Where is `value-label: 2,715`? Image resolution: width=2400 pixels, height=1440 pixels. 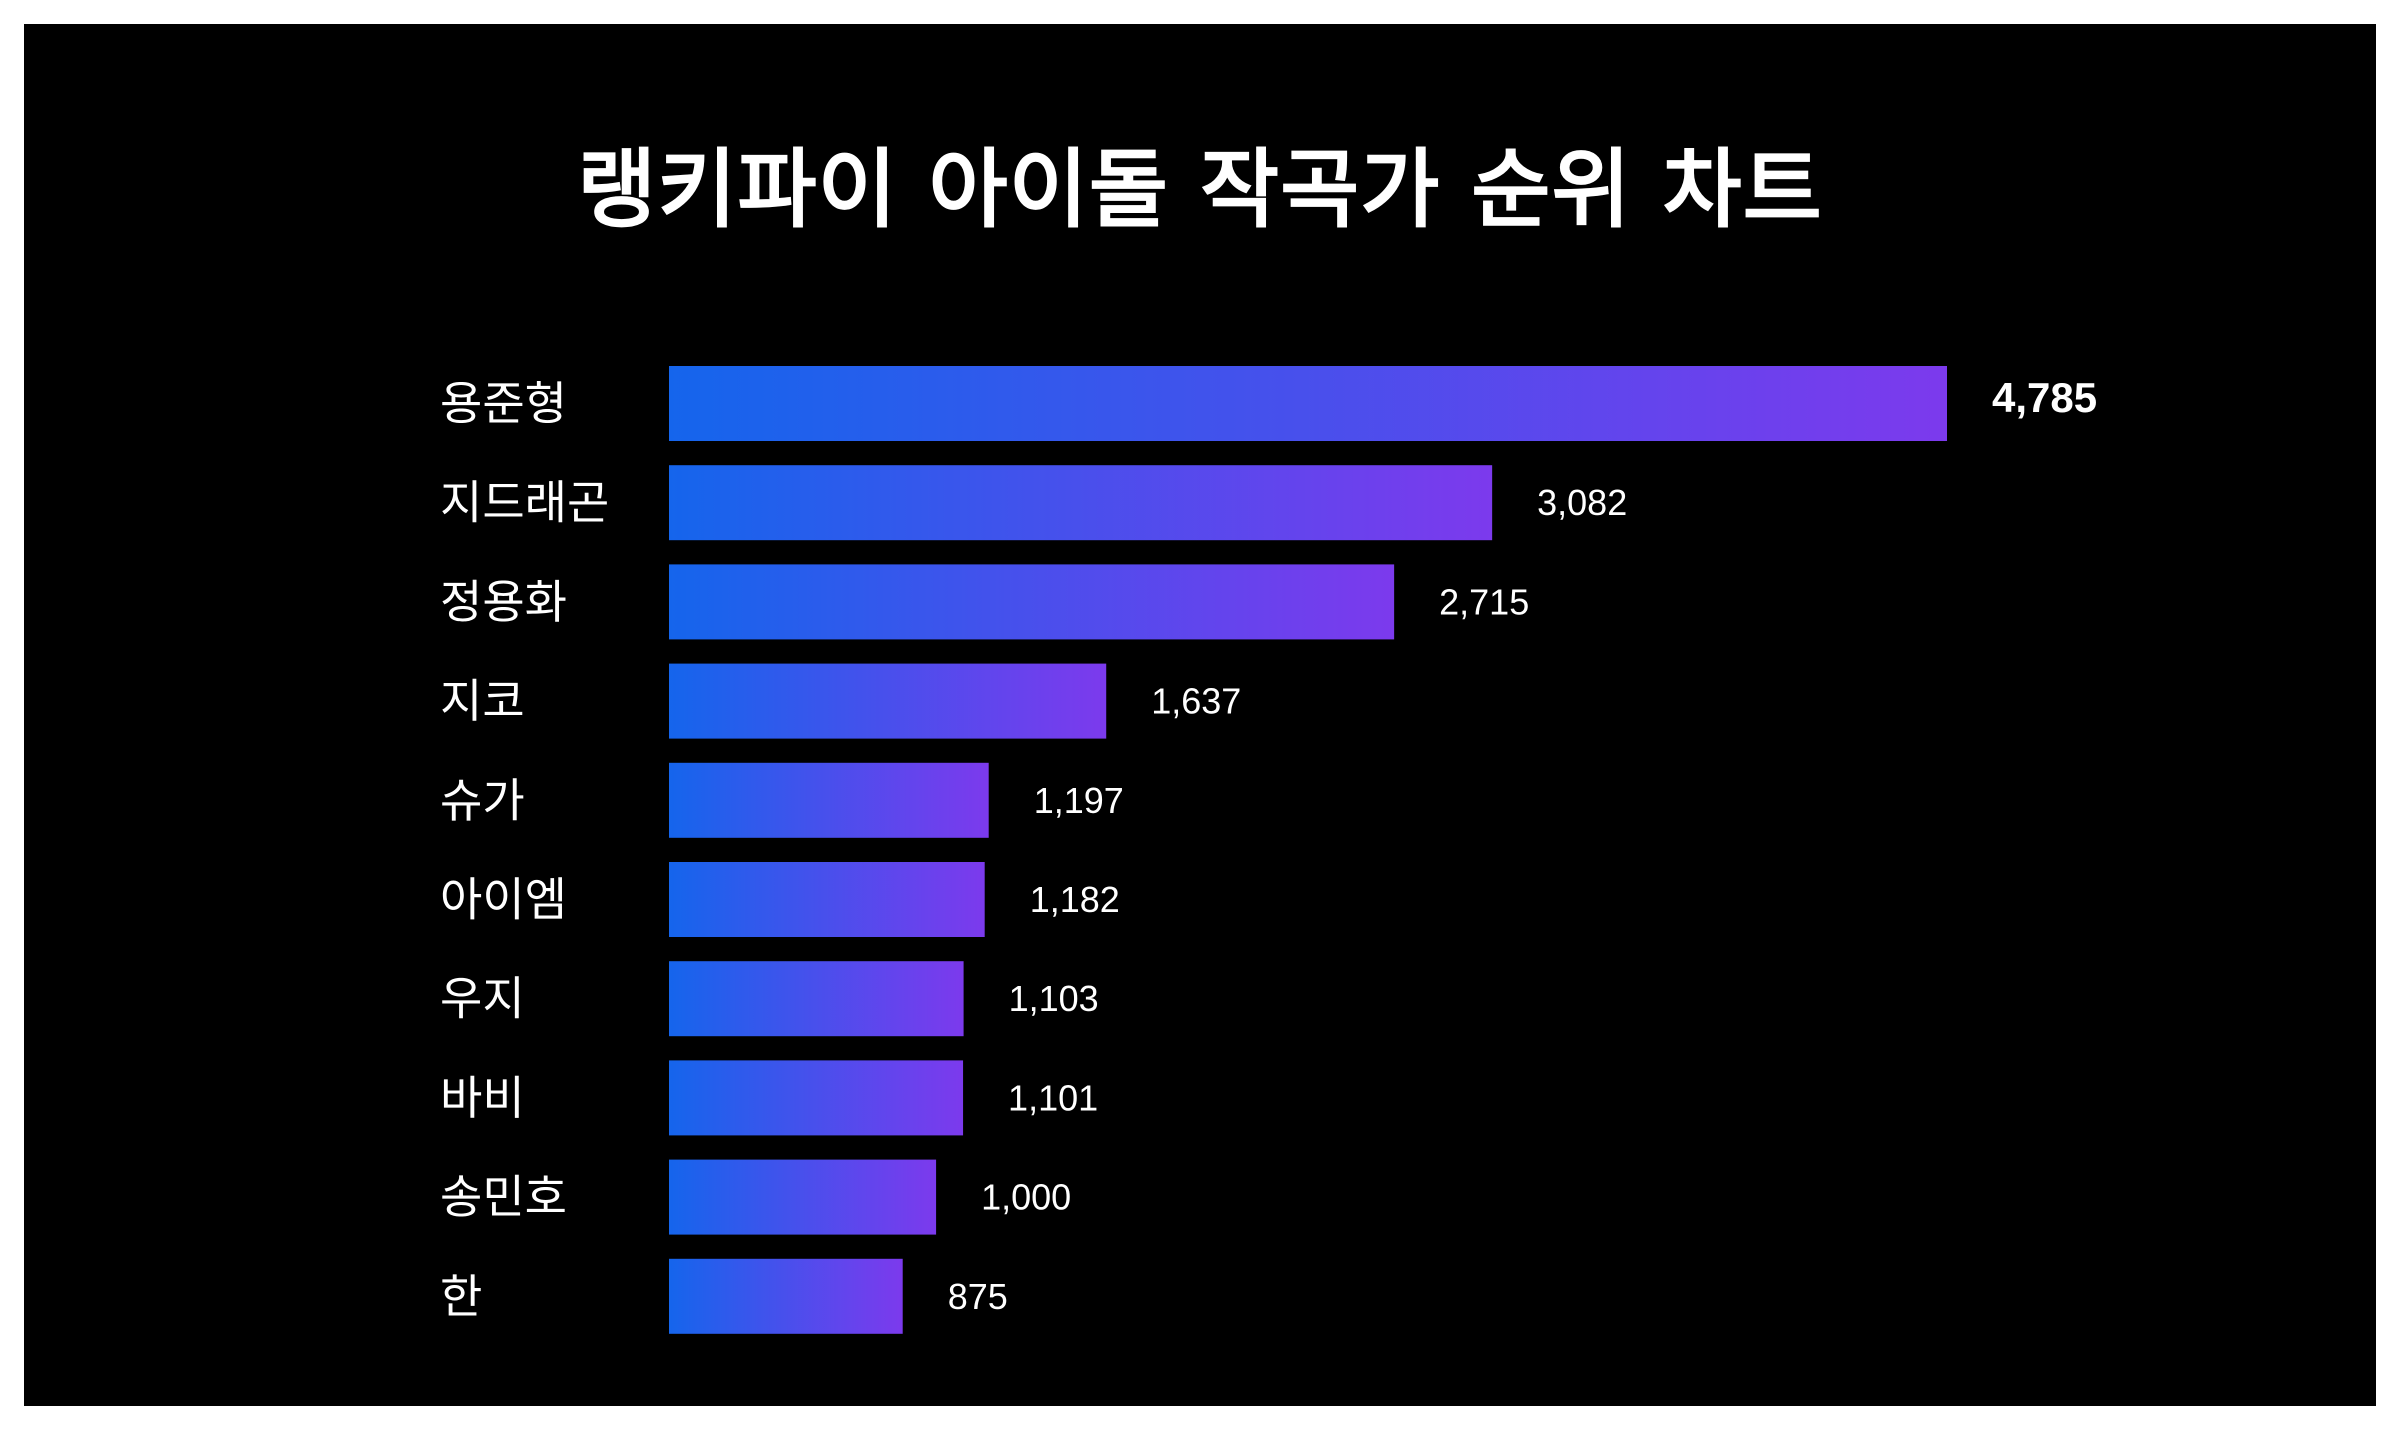 value-label: 2,715 is located at coordinates (1484, 601).